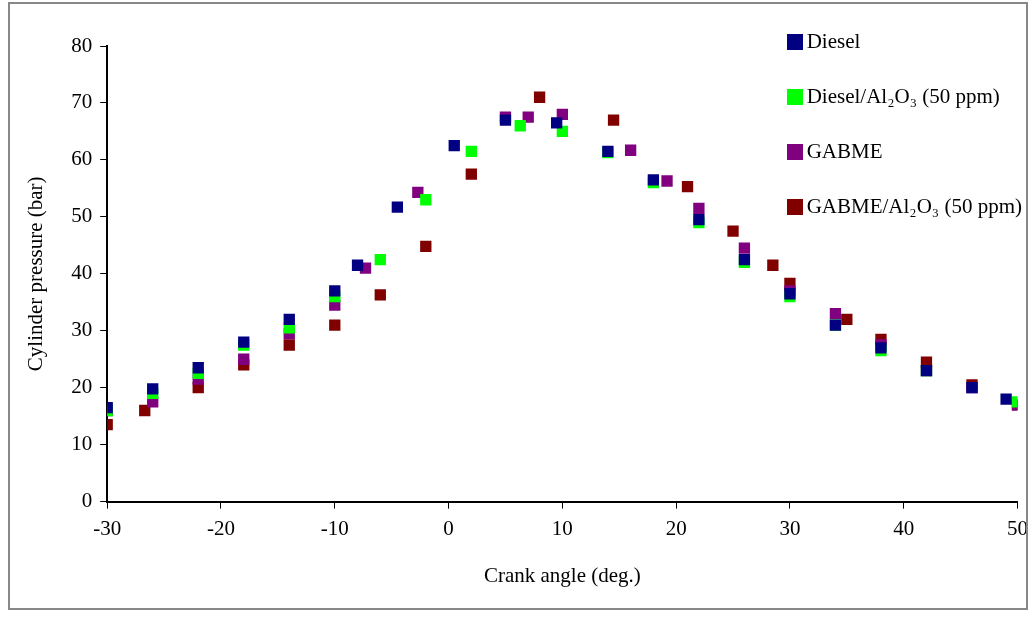  Describe the element at coordinates (904, 527) in the screenshot. I see `x-tick-label: 40` at that location.